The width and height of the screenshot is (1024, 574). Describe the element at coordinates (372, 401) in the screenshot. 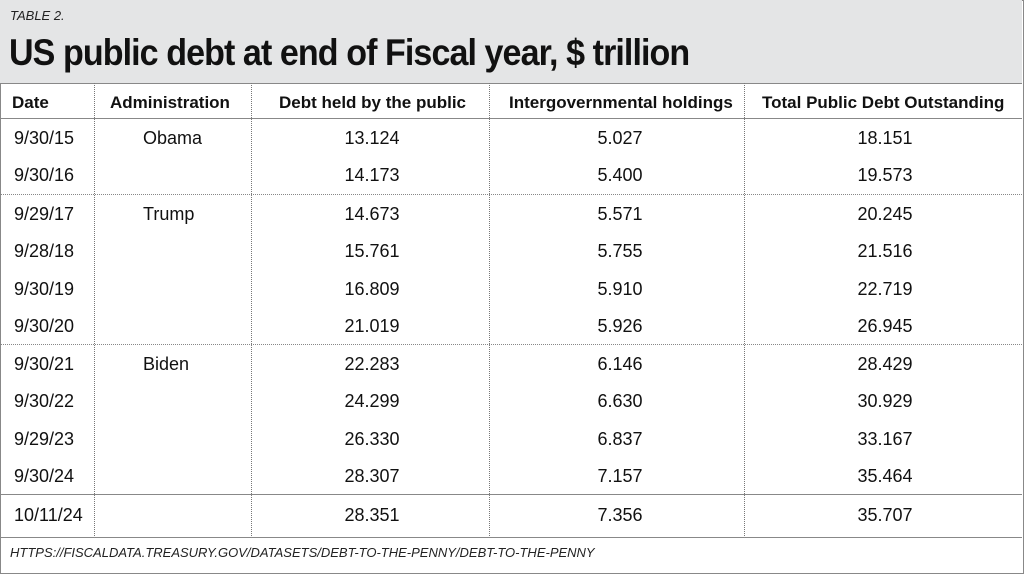

I see `cell-debt-public: 24.299` at that location.